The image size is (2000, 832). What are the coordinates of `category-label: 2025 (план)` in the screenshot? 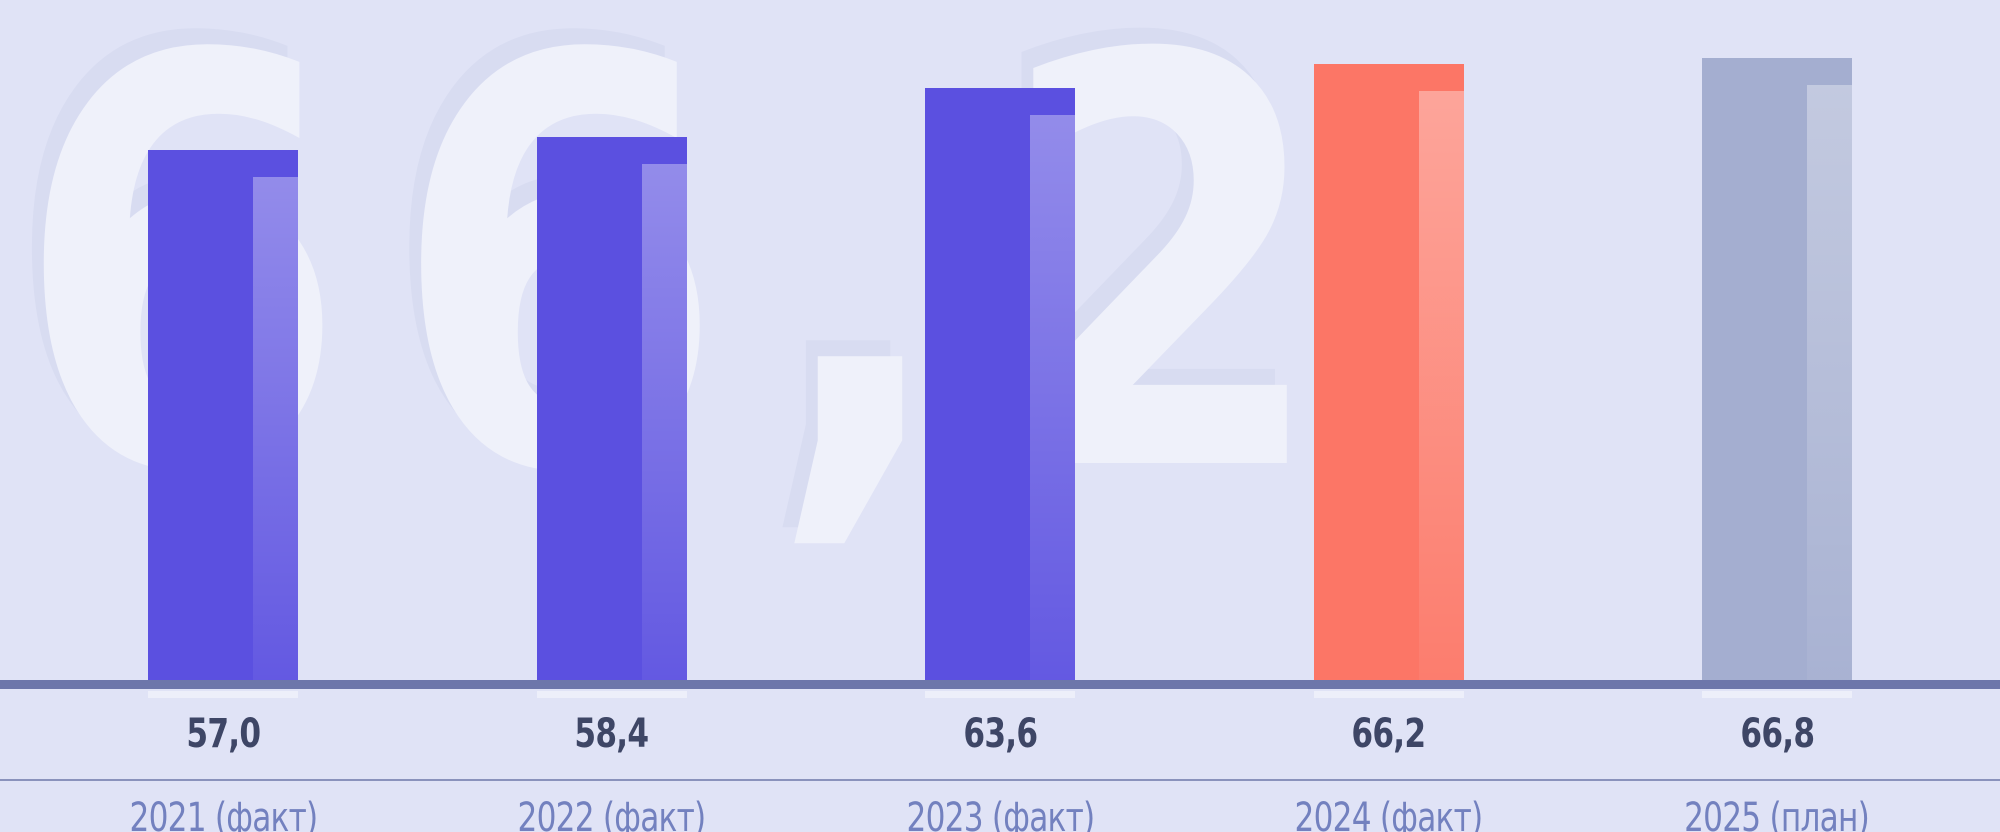 It's located at (1777, 806).